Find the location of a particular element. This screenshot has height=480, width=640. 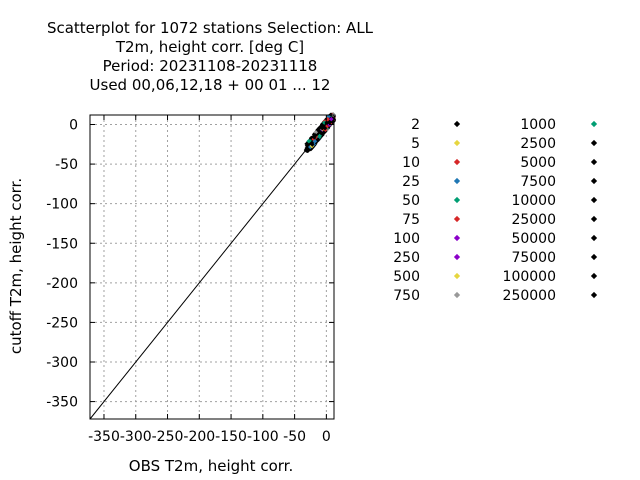

legend-label: 100 is located at coordinates (406, 239).